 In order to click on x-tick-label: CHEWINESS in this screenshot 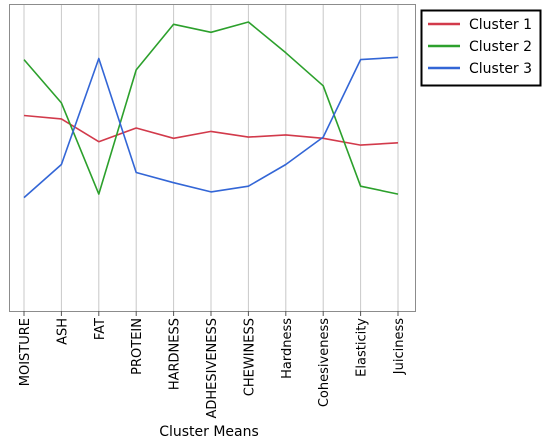, I will do `click(249, 357)`.